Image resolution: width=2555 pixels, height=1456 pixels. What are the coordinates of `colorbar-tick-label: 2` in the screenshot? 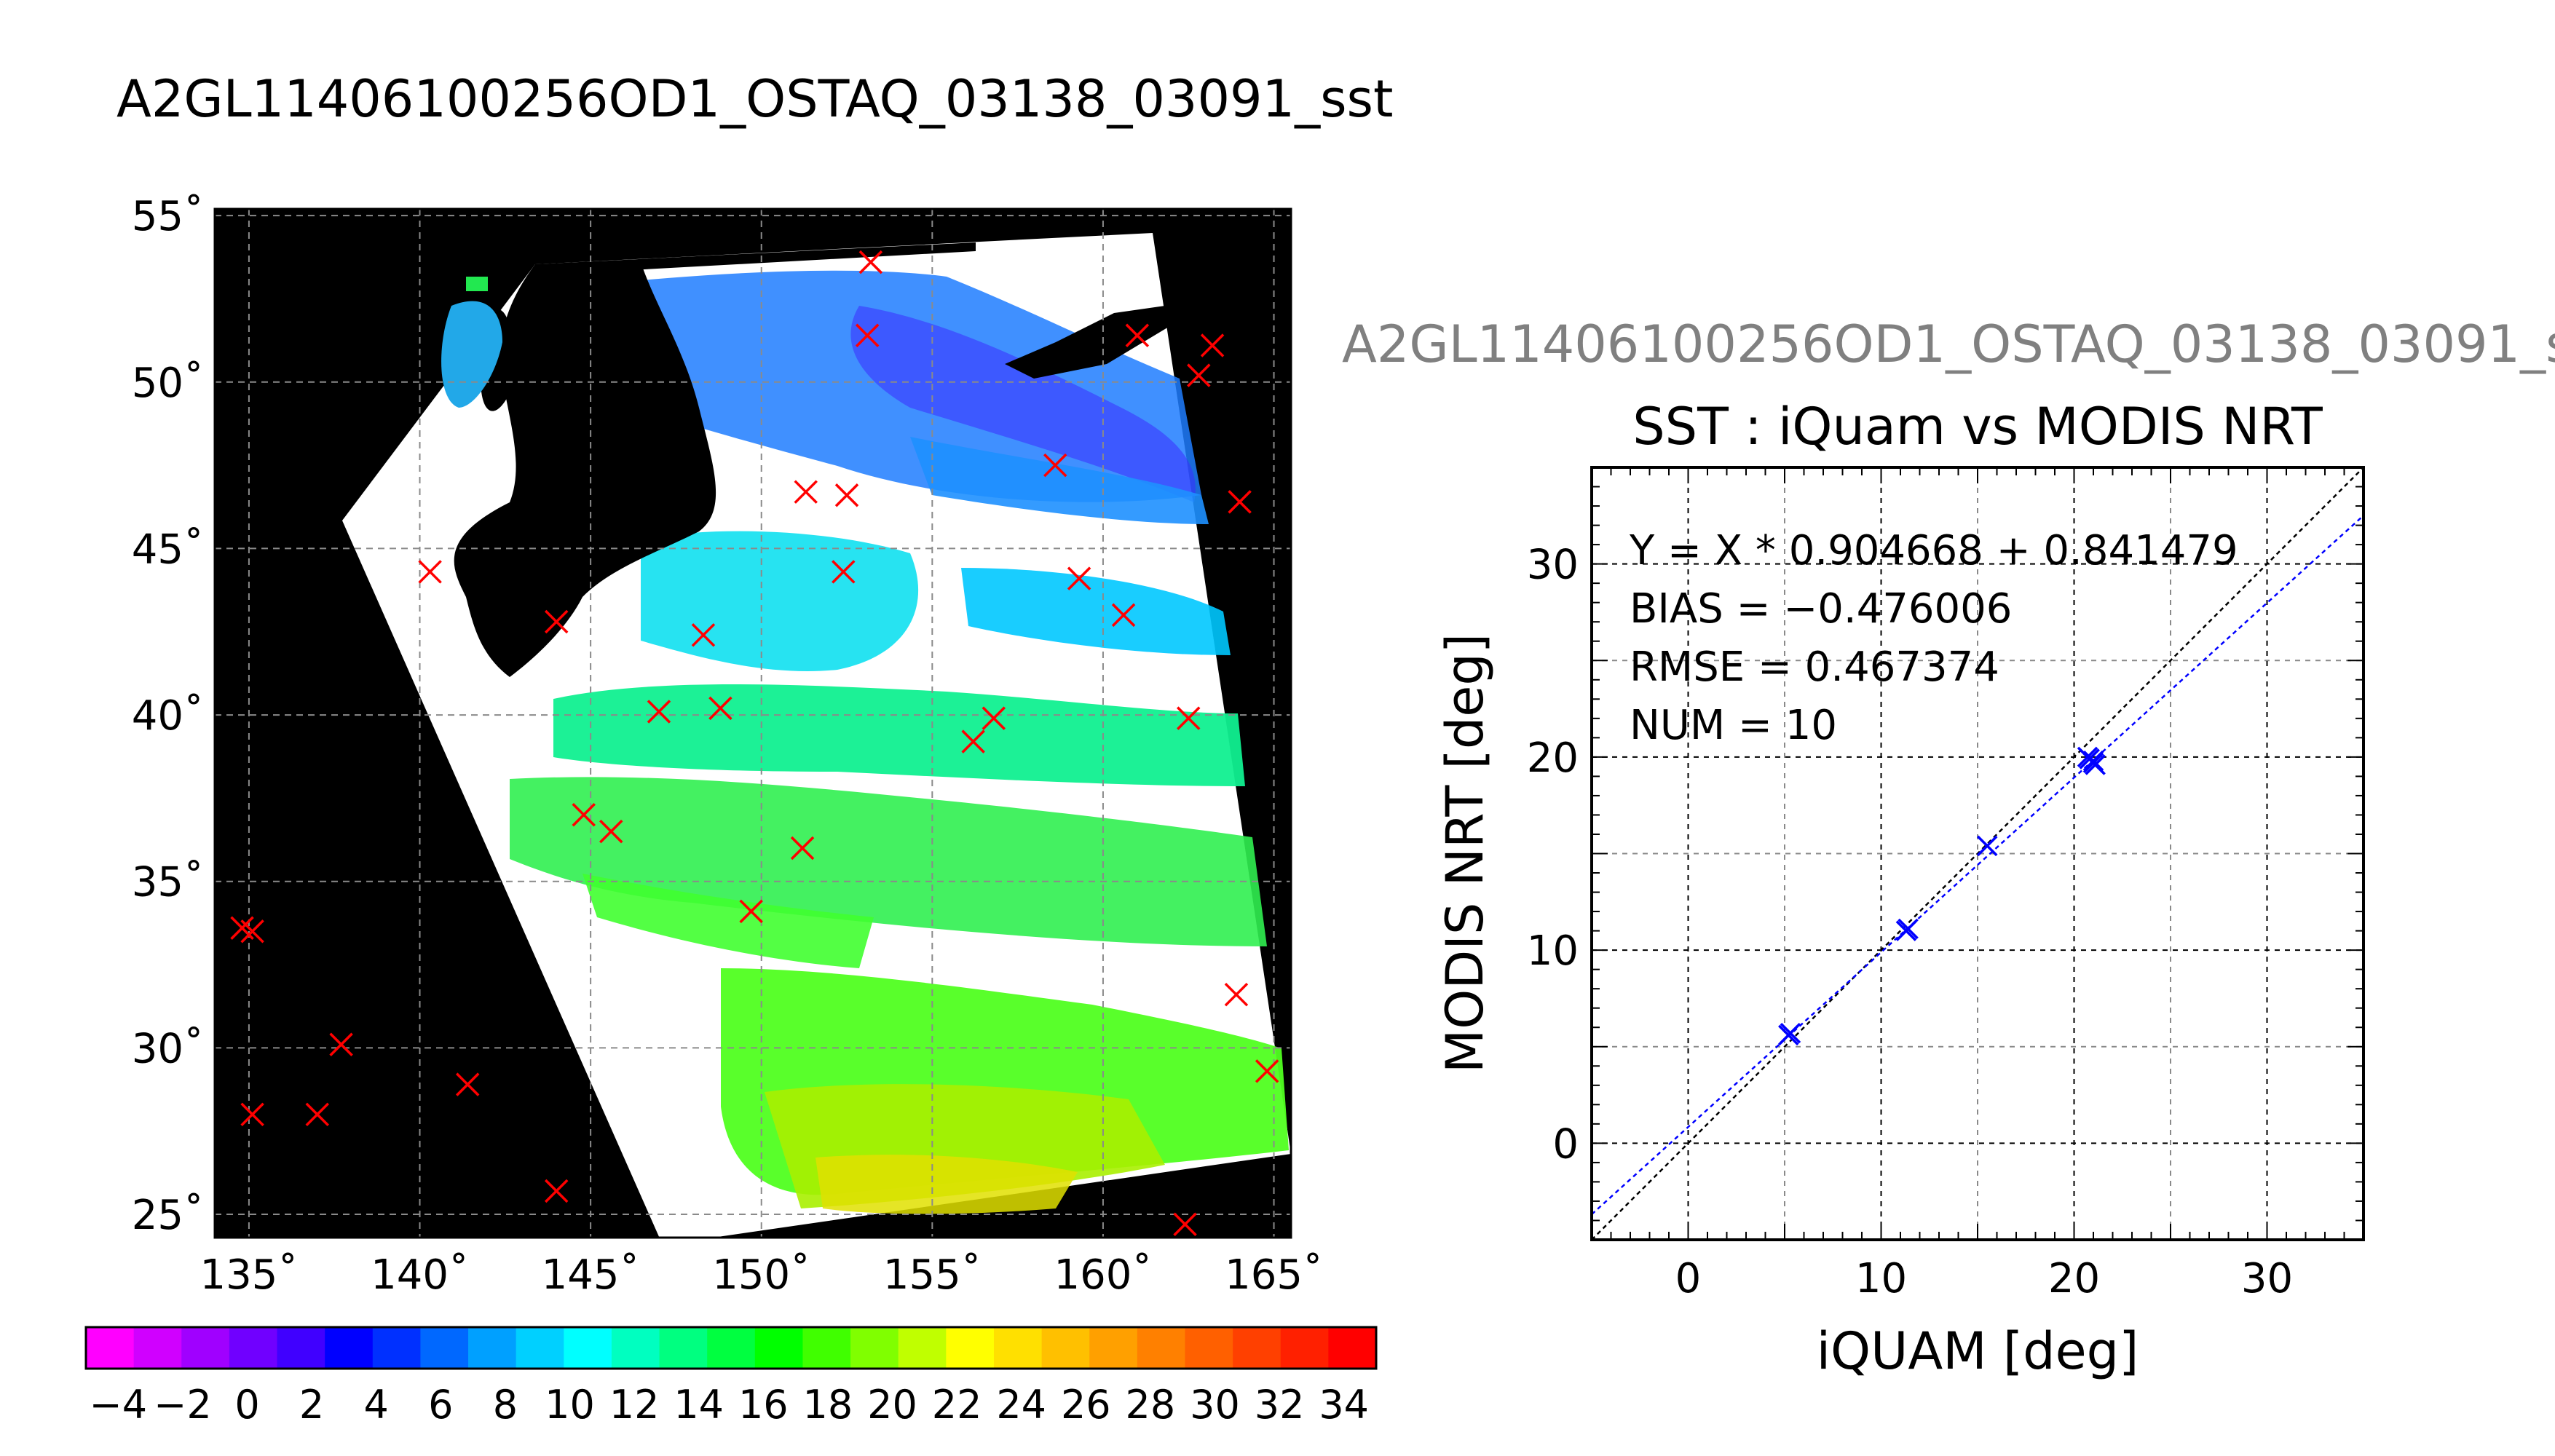 It's located at (311, 1405).